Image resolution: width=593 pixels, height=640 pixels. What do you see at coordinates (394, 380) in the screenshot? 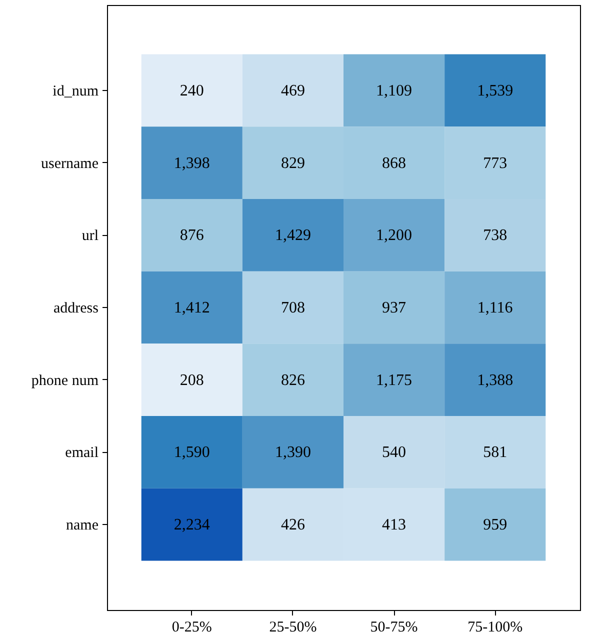
I see `data-label: 1,175` at bounding box center [394, 380].